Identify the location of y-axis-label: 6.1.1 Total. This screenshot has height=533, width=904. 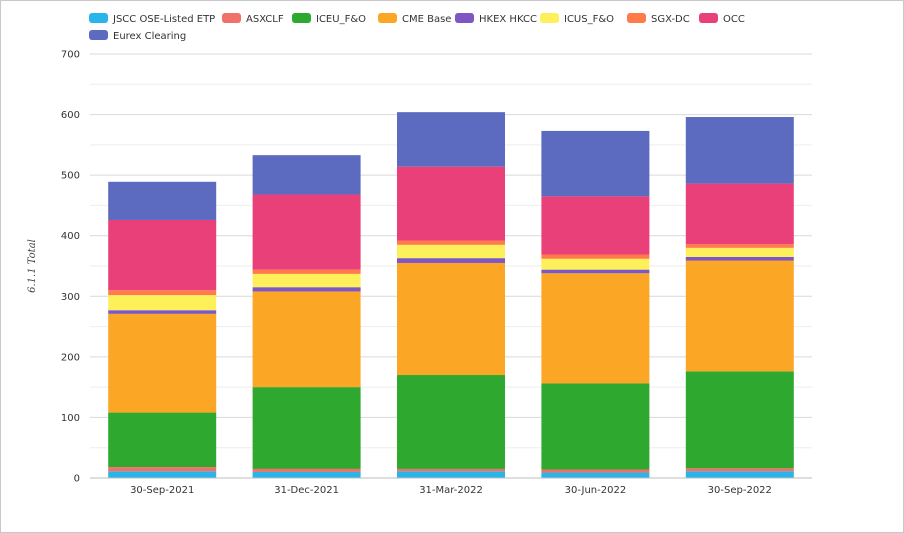
(32, 266).